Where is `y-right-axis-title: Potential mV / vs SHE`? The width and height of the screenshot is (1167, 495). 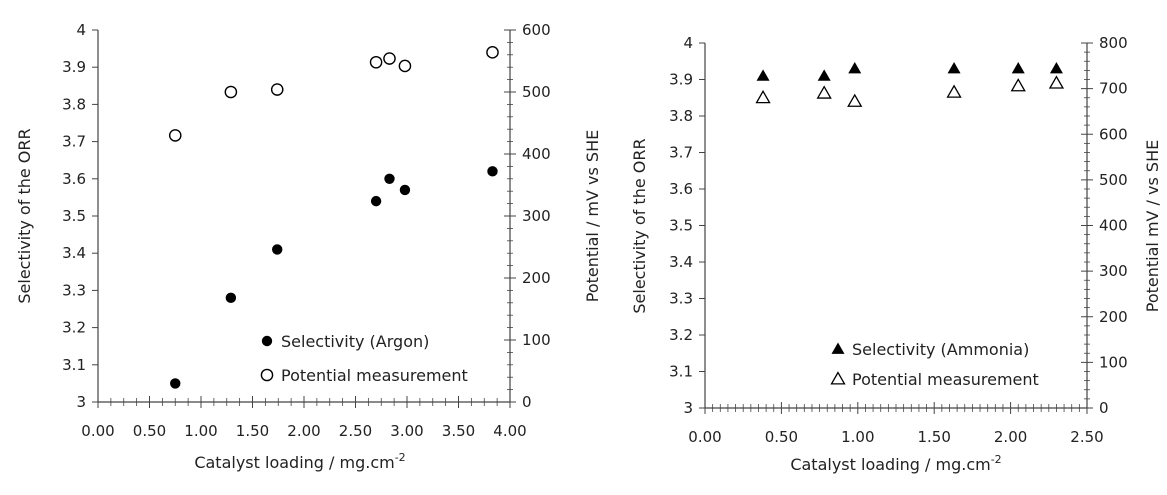
y-right-axis-title: Potential mV / vs SHE is located at coordinates (1152, 226).